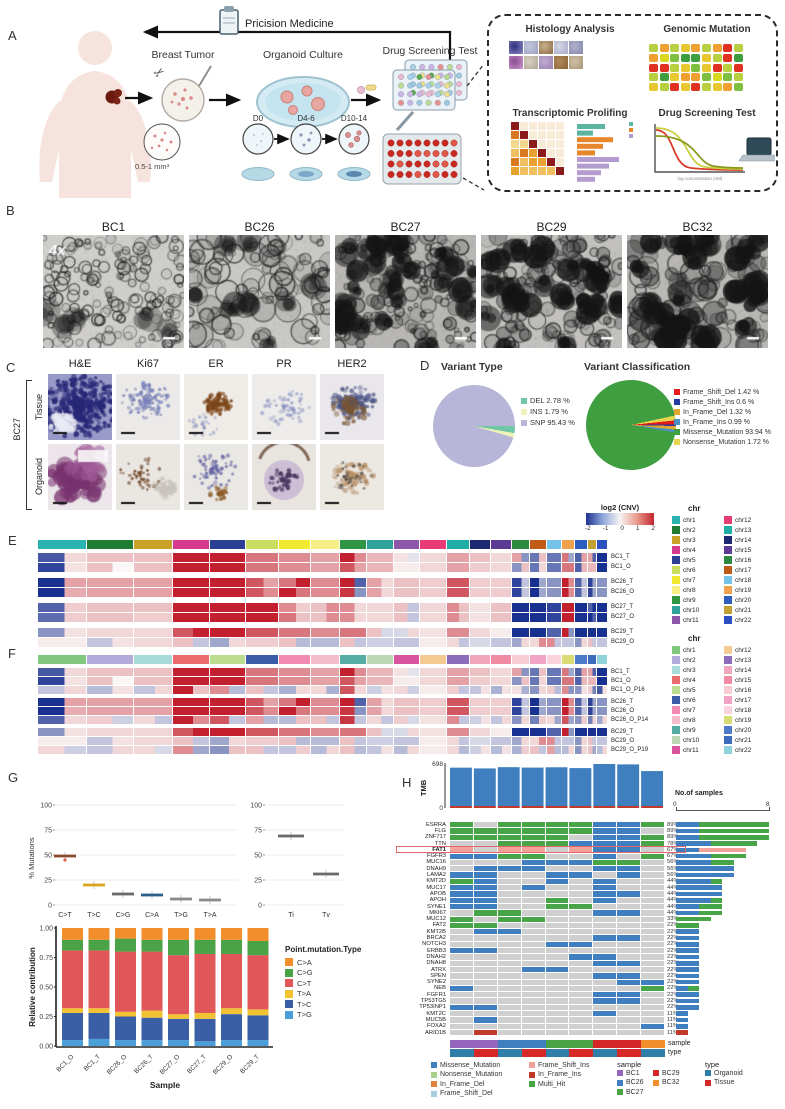 The width and height of the screenshot is (785, 1109). What do you see at coordinates (666, 1073) in the screenshot?
I see `legend-item: BC29` at bounding box center [666, 1073].